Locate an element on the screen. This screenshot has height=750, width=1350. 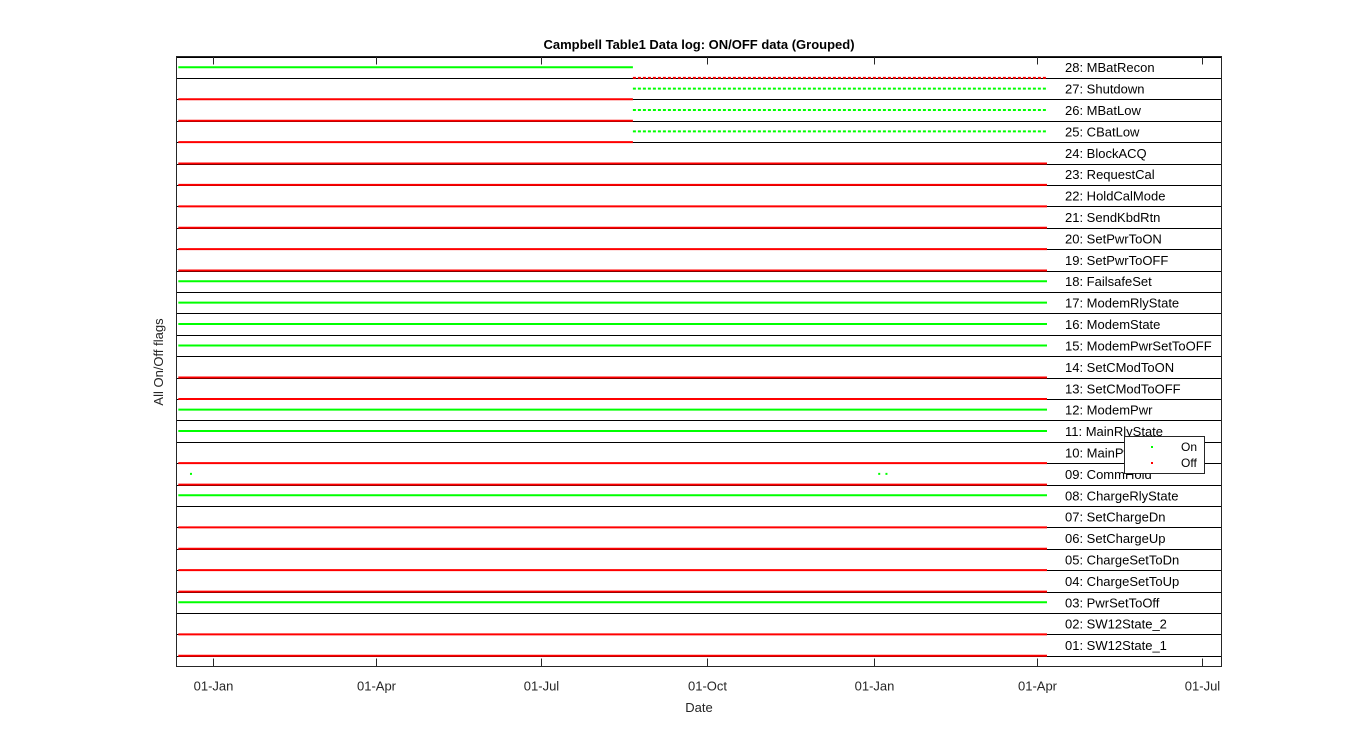
x-tick-label-1: 01-Apr is located at coordinates (377, 686).